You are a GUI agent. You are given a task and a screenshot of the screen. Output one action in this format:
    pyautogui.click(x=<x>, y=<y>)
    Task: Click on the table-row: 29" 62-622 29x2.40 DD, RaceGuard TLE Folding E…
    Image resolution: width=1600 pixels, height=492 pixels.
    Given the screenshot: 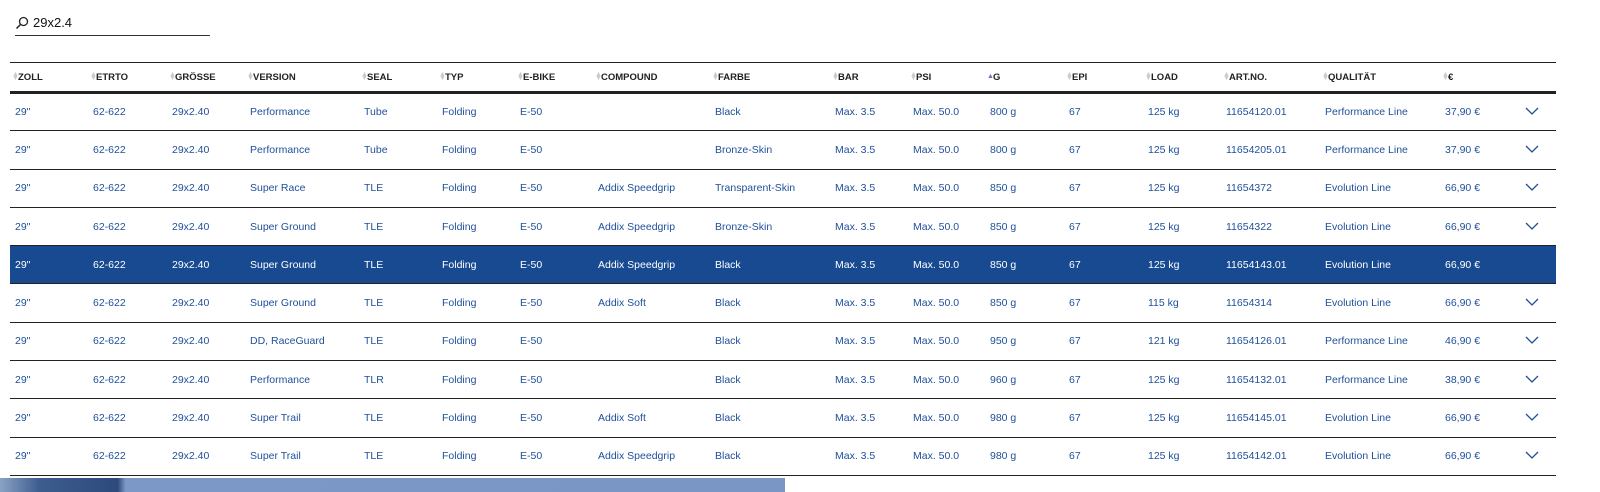 What is the action you would take?
    pyautogui.click(x=783, y=341)
    